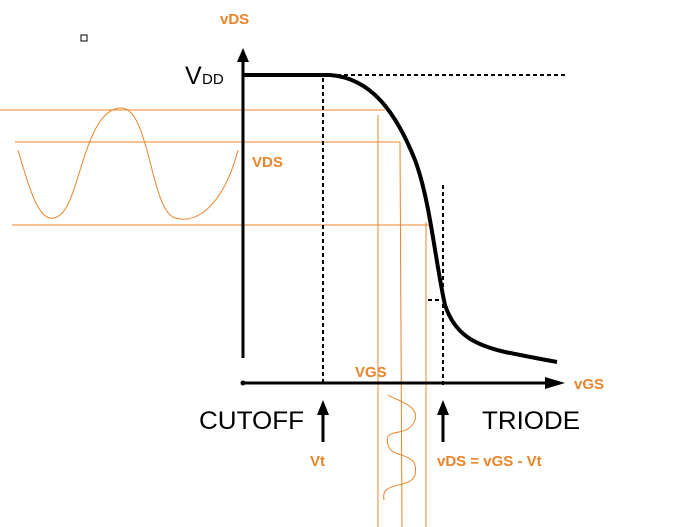 The width and height of the screenshot is (696, 527). What do you see at coordinates (193, 76) in the screenshot?
I see `vdd-label: V` at bounding box center [193, 76].